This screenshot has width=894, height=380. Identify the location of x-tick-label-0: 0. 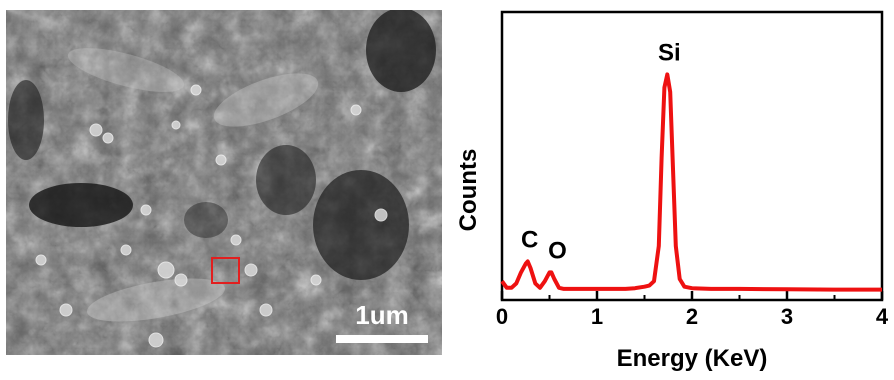
(502, 316).